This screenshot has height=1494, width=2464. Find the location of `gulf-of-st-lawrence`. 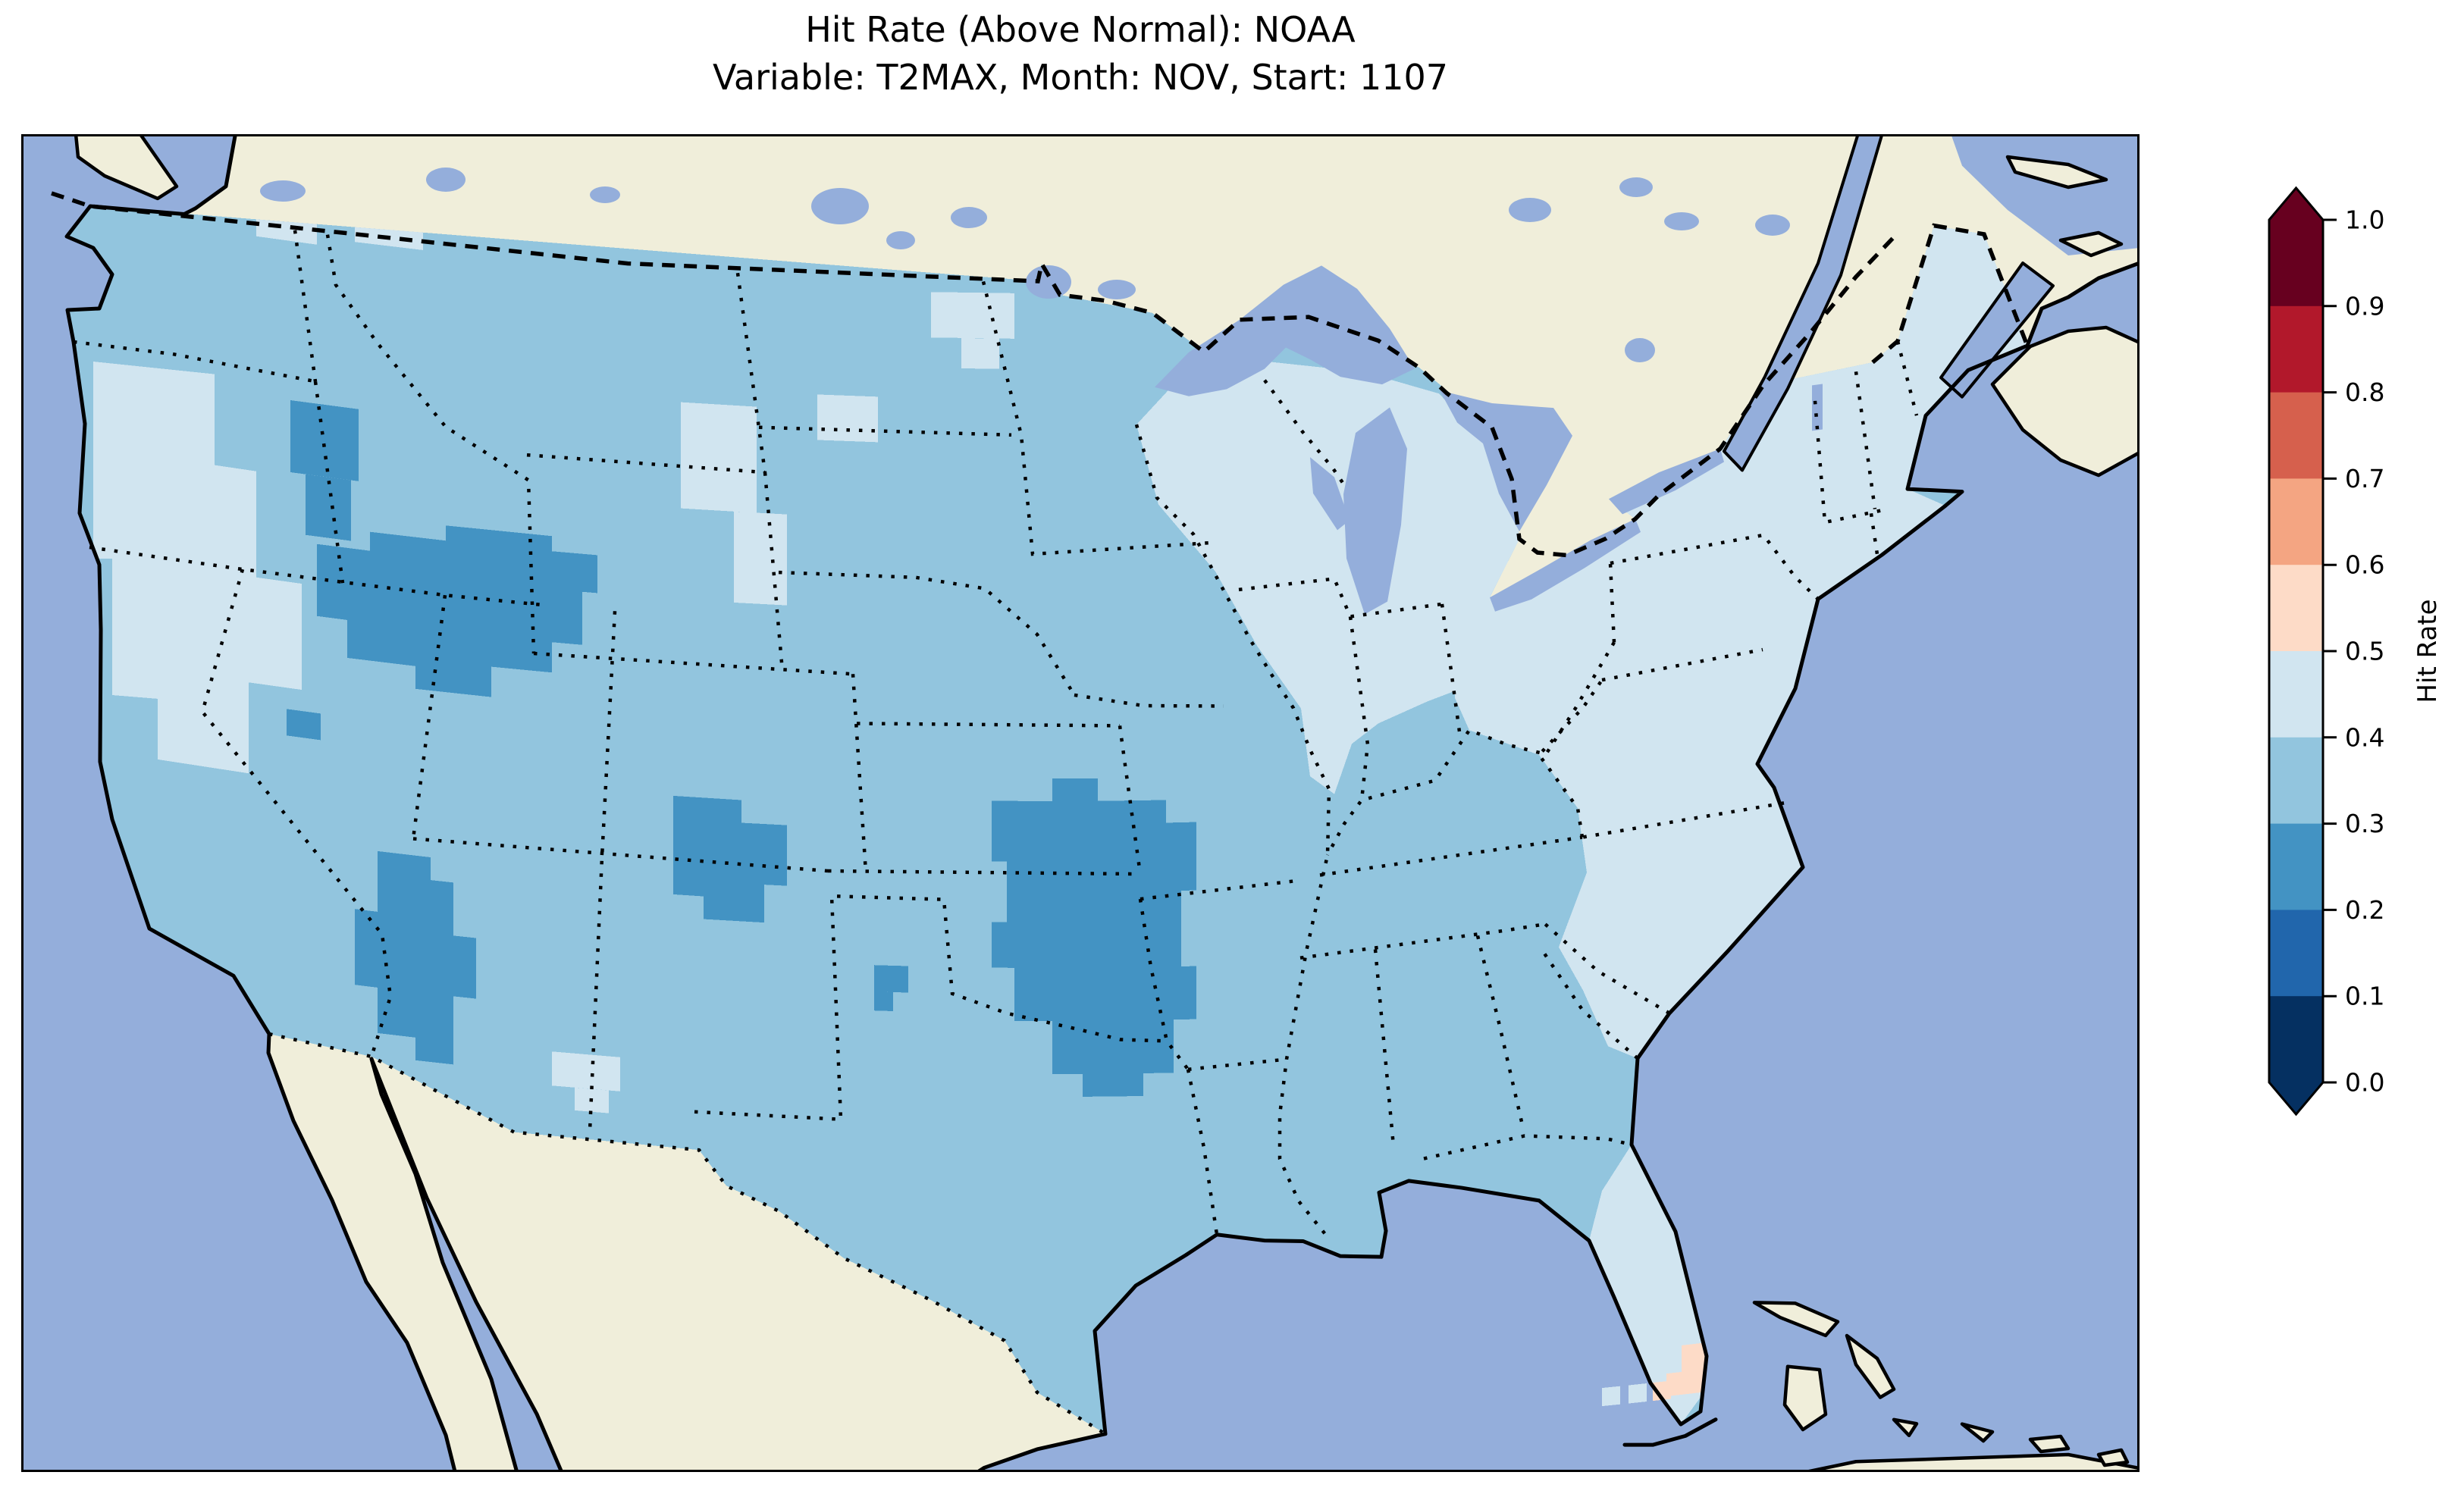

gulf-of-st-lawrence is located at coordinates (2046, 194).